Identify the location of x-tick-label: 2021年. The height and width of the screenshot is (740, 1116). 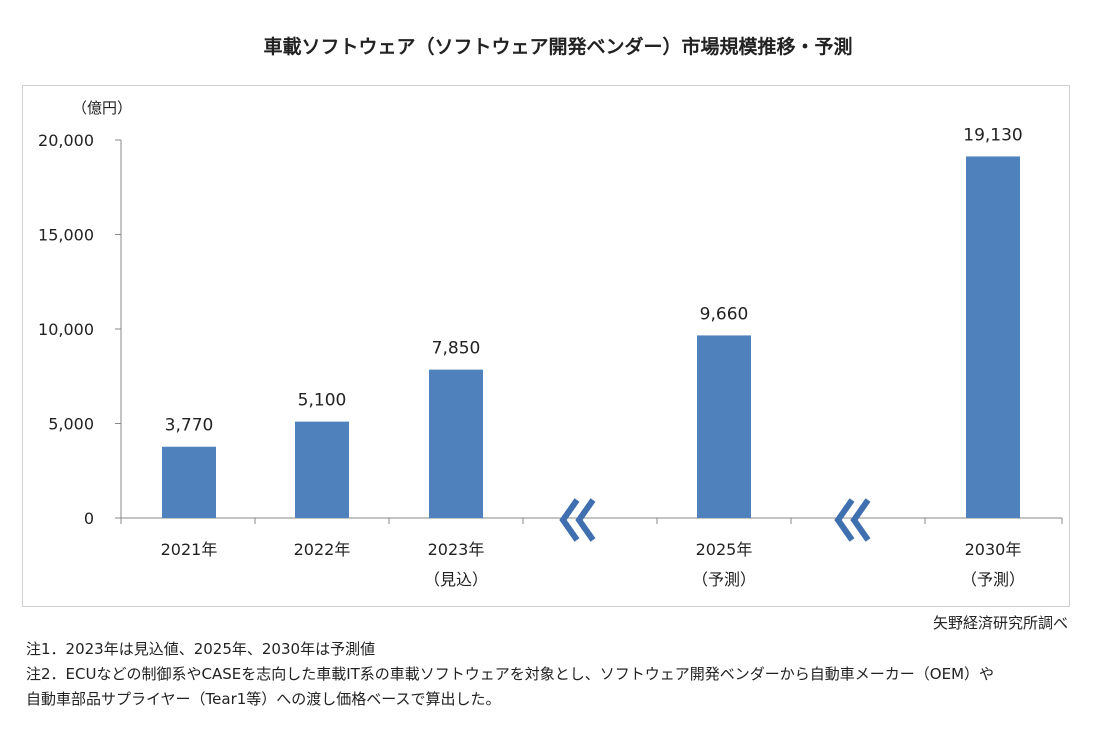
(189, 549).